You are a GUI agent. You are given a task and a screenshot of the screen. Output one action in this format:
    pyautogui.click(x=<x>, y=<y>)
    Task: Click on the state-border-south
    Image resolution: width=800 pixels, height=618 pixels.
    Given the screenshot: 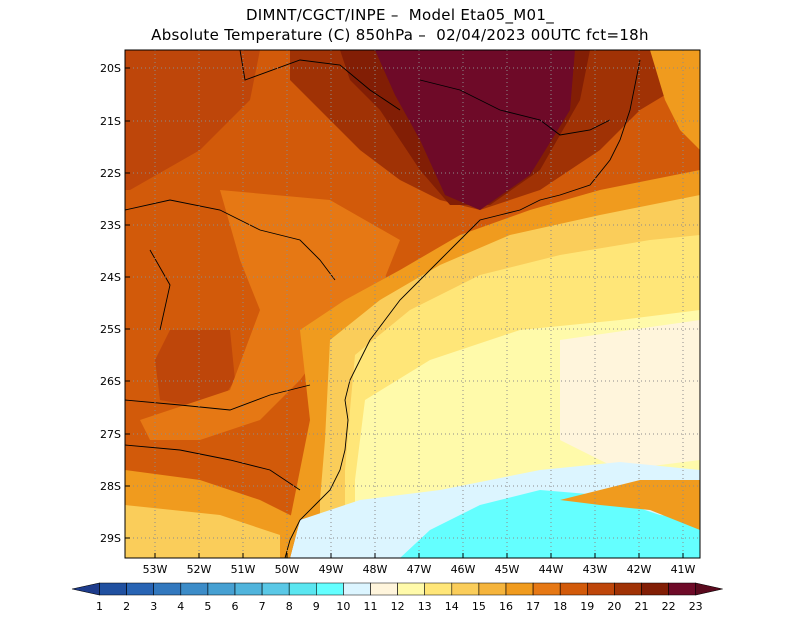 What is the action you would take?
    pyautogui.click(x=213, y=467)
    